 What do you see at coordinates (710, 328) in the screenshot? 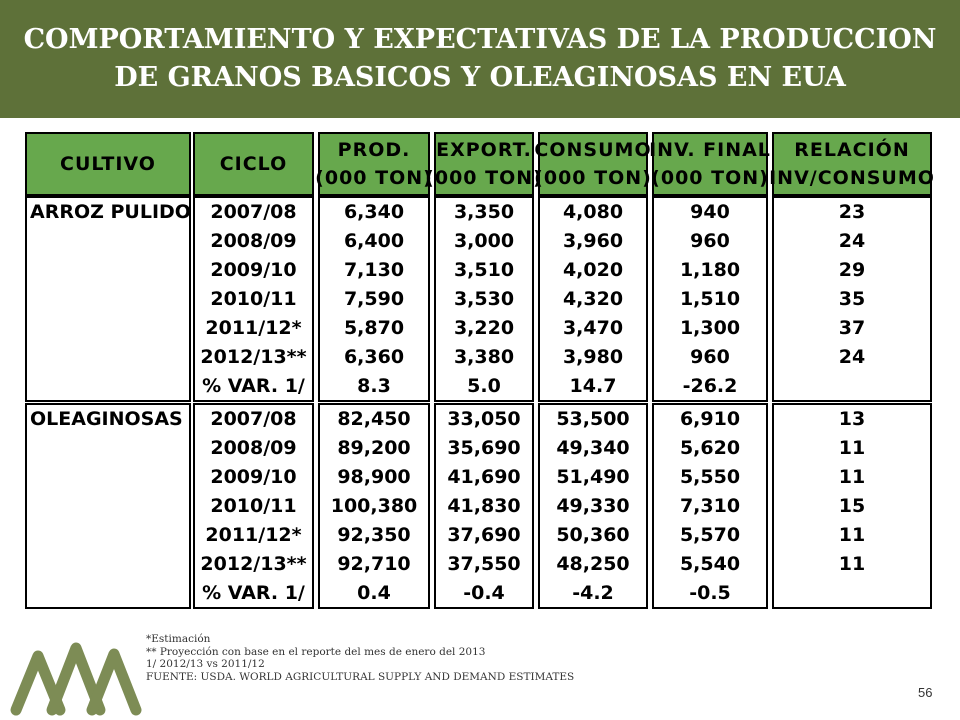
I see `table-cell: 1,300` at bounding box center [710, 328].